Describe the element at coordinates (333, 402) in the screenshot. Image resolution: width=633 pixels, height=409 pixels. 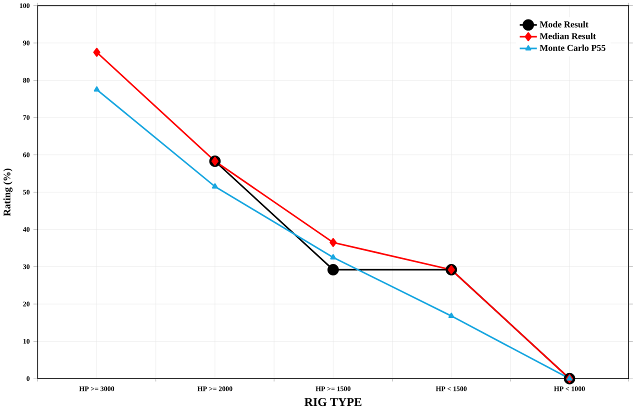
I see `x-axis-title: RIG TYPE` at that location.